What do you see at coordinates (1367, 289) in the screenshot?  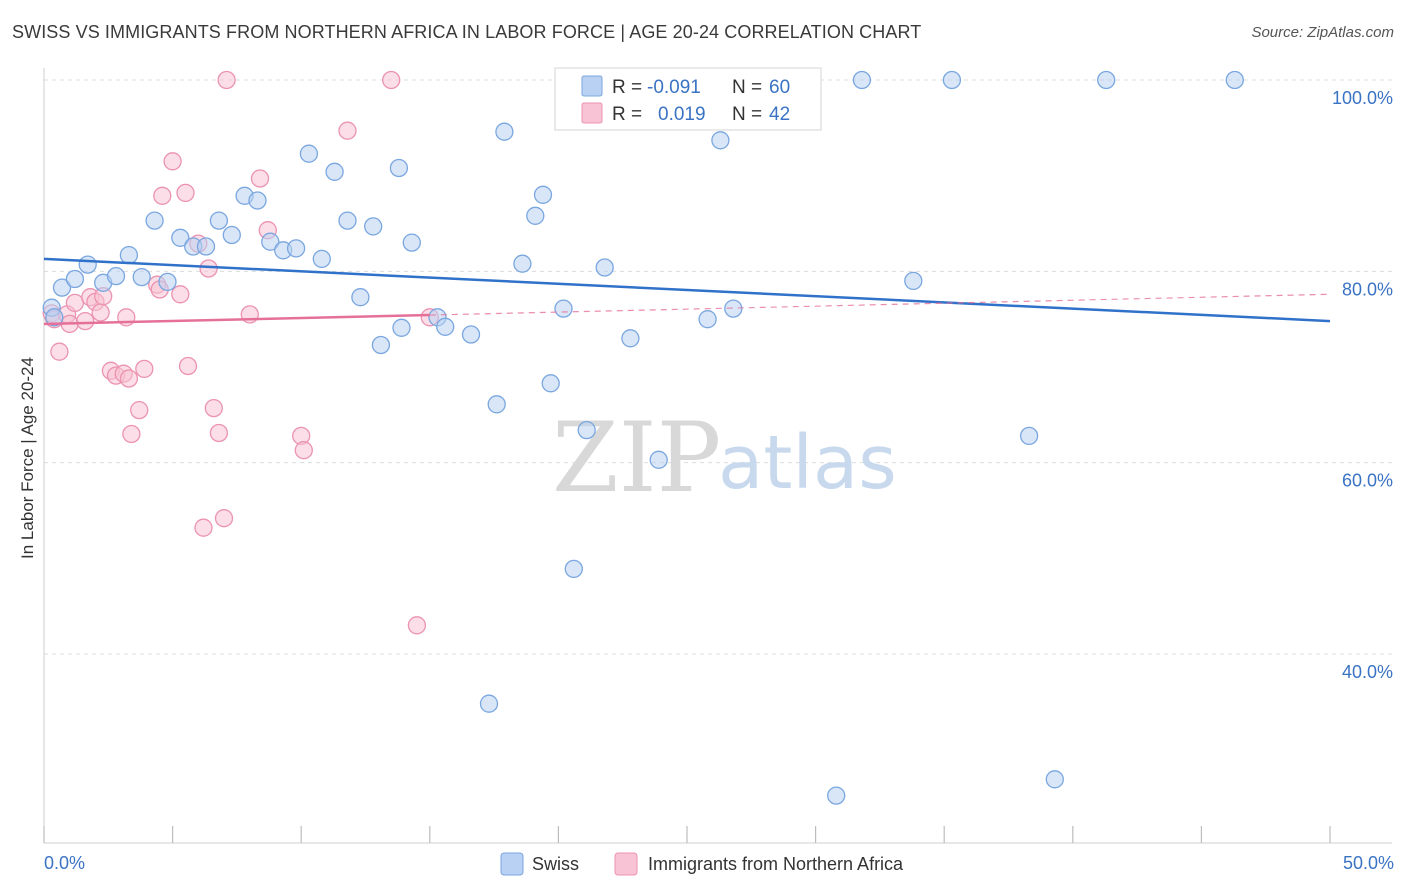 I see `y-tick-label-80: 80.0%` at bounding box center [1367, 289].